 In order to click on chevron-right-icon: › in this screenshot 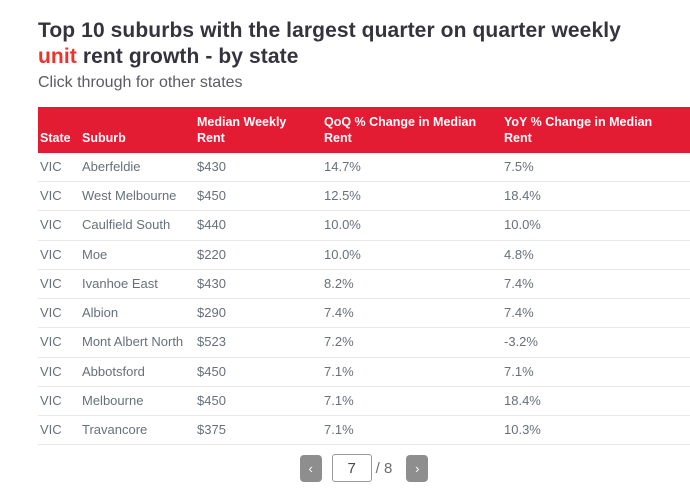, I will do `click(417, 468)`.